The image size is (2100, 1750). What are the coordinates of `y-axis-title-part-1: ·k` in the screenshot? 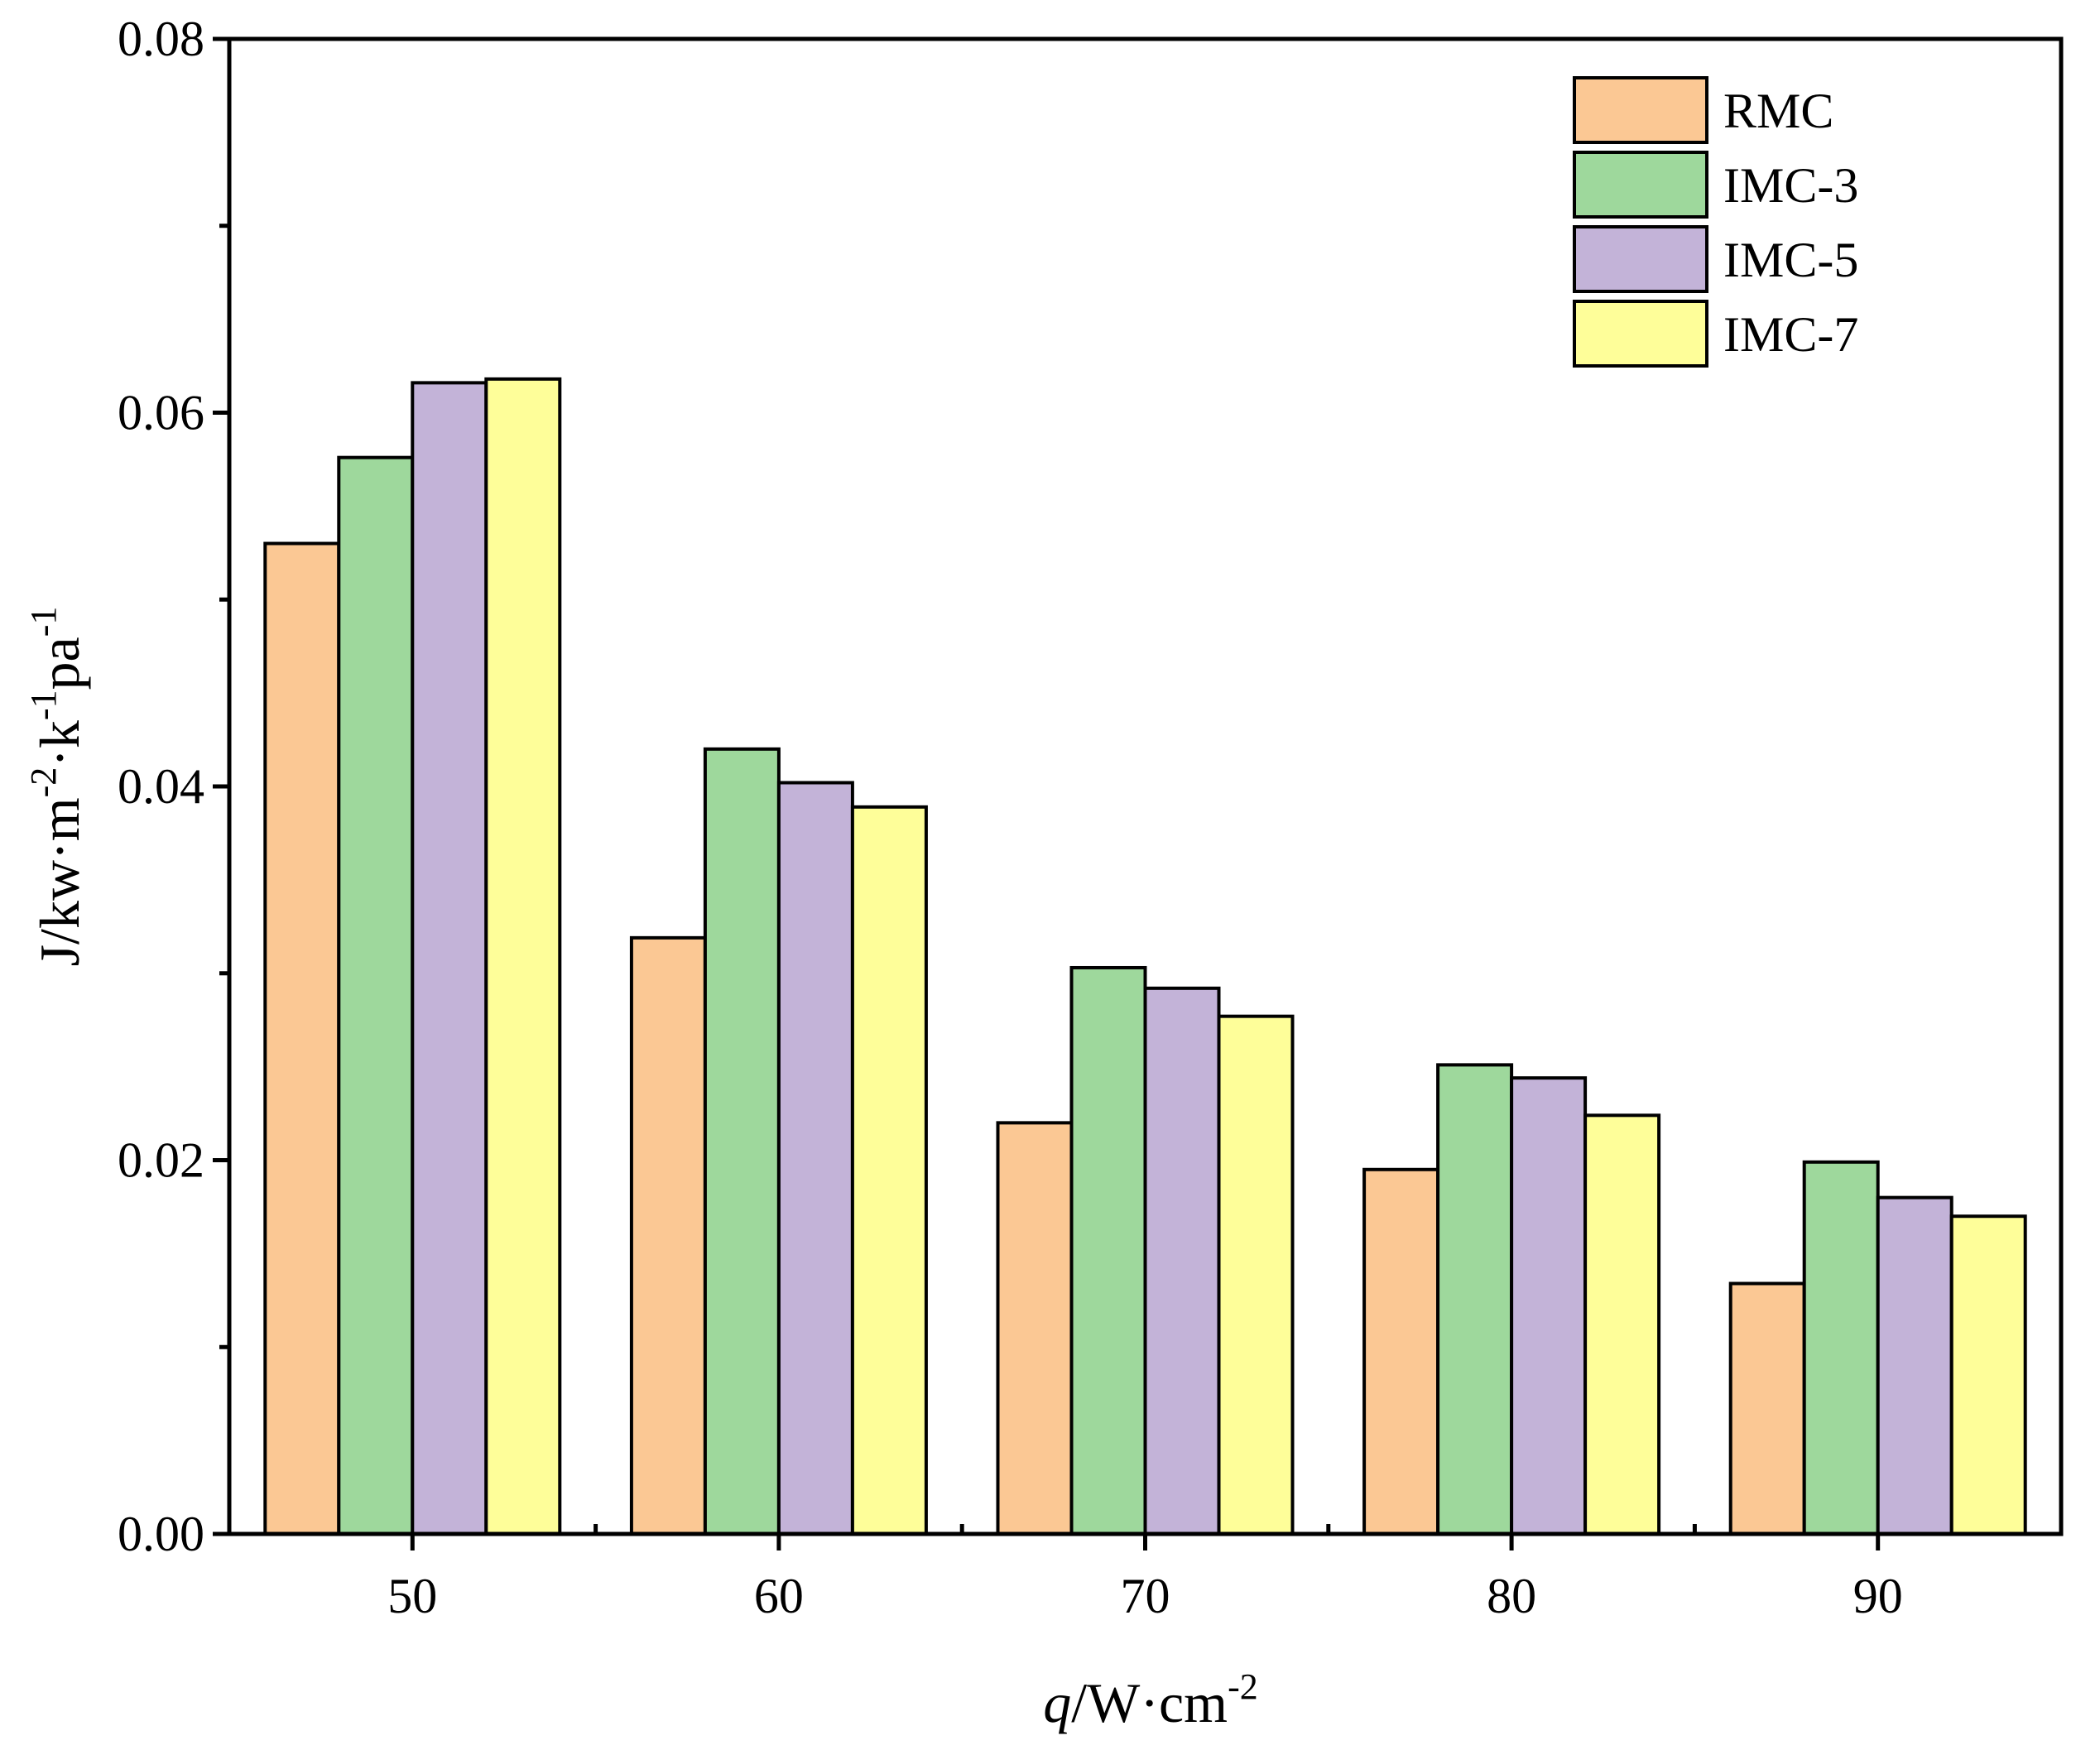 It's located at (59, 743).